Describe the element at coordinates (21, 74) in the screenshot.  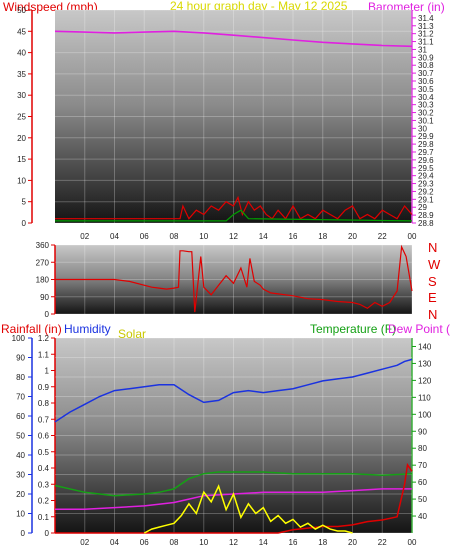
I see `windspeed-tick-label: 35` at that location.